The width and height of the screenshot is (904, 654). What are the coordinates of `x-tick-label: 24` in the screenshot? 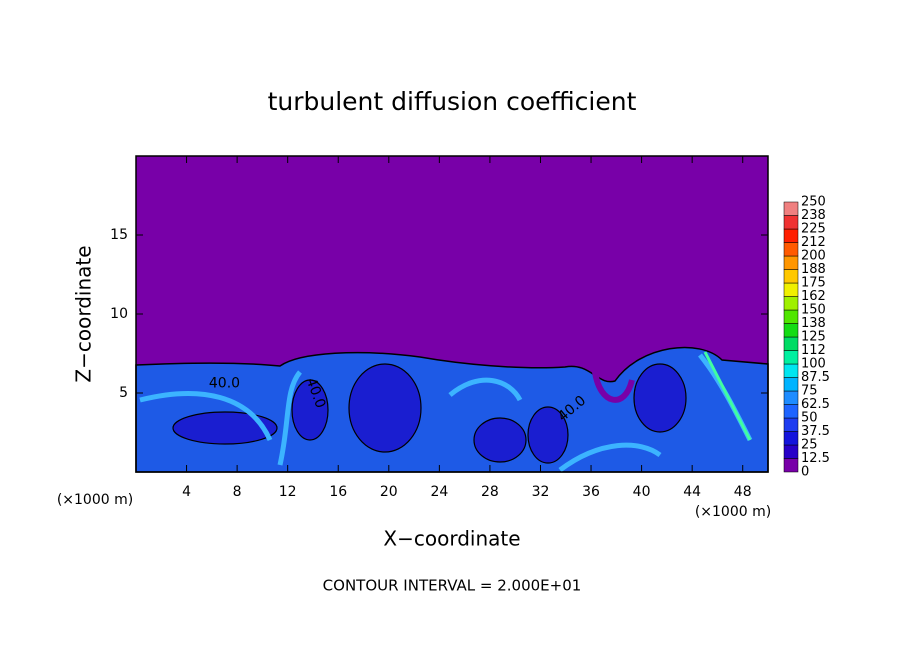 It's located at (439, 492).